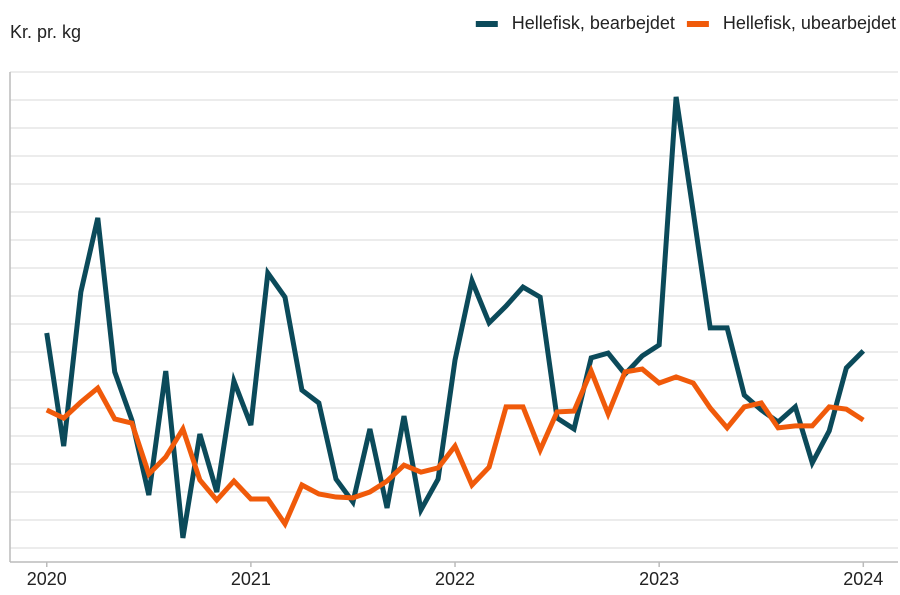 This screenshot has width=900, height=595. I want to click on x-tick-label: 2023, so click(659, 579).